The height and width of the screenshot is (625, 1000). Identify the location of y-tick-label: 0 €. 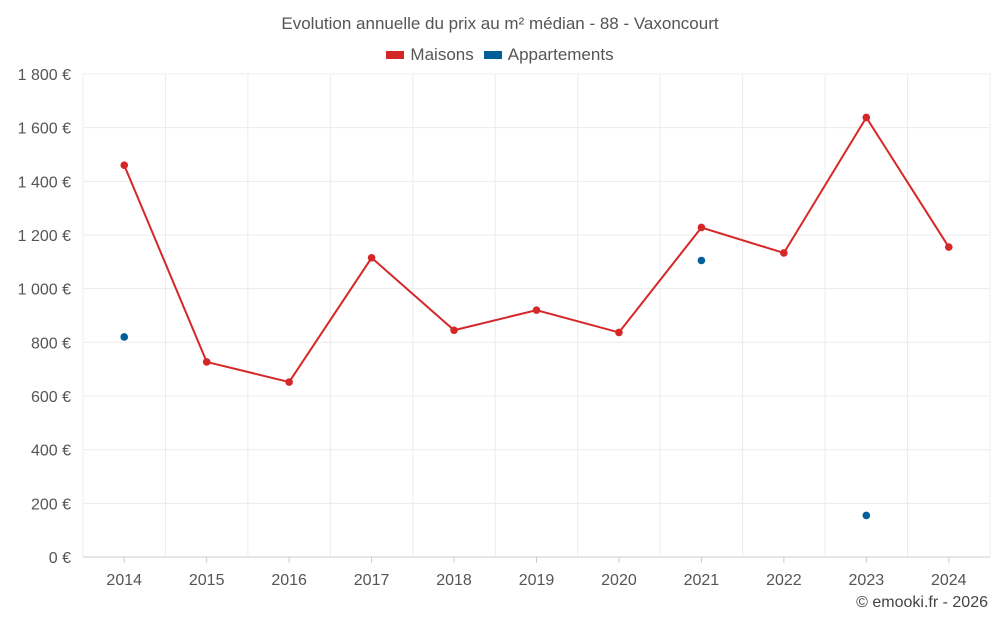
(60, 558).